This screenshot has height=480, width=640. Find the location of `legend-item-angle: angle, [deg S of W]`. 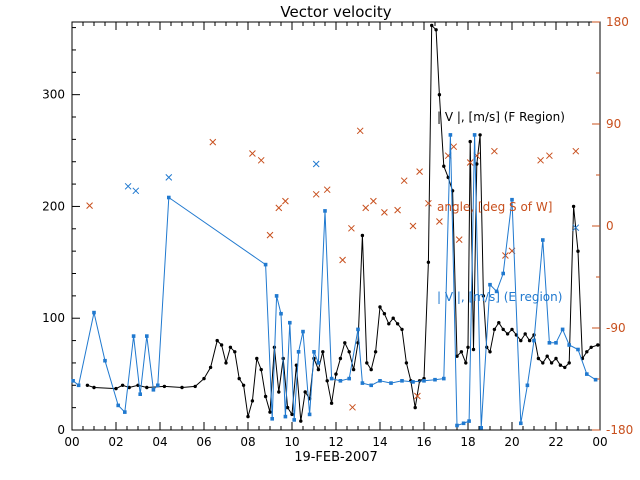

legend-item-angle: angle, [deg S of W] is located at coordinates (495, 207).